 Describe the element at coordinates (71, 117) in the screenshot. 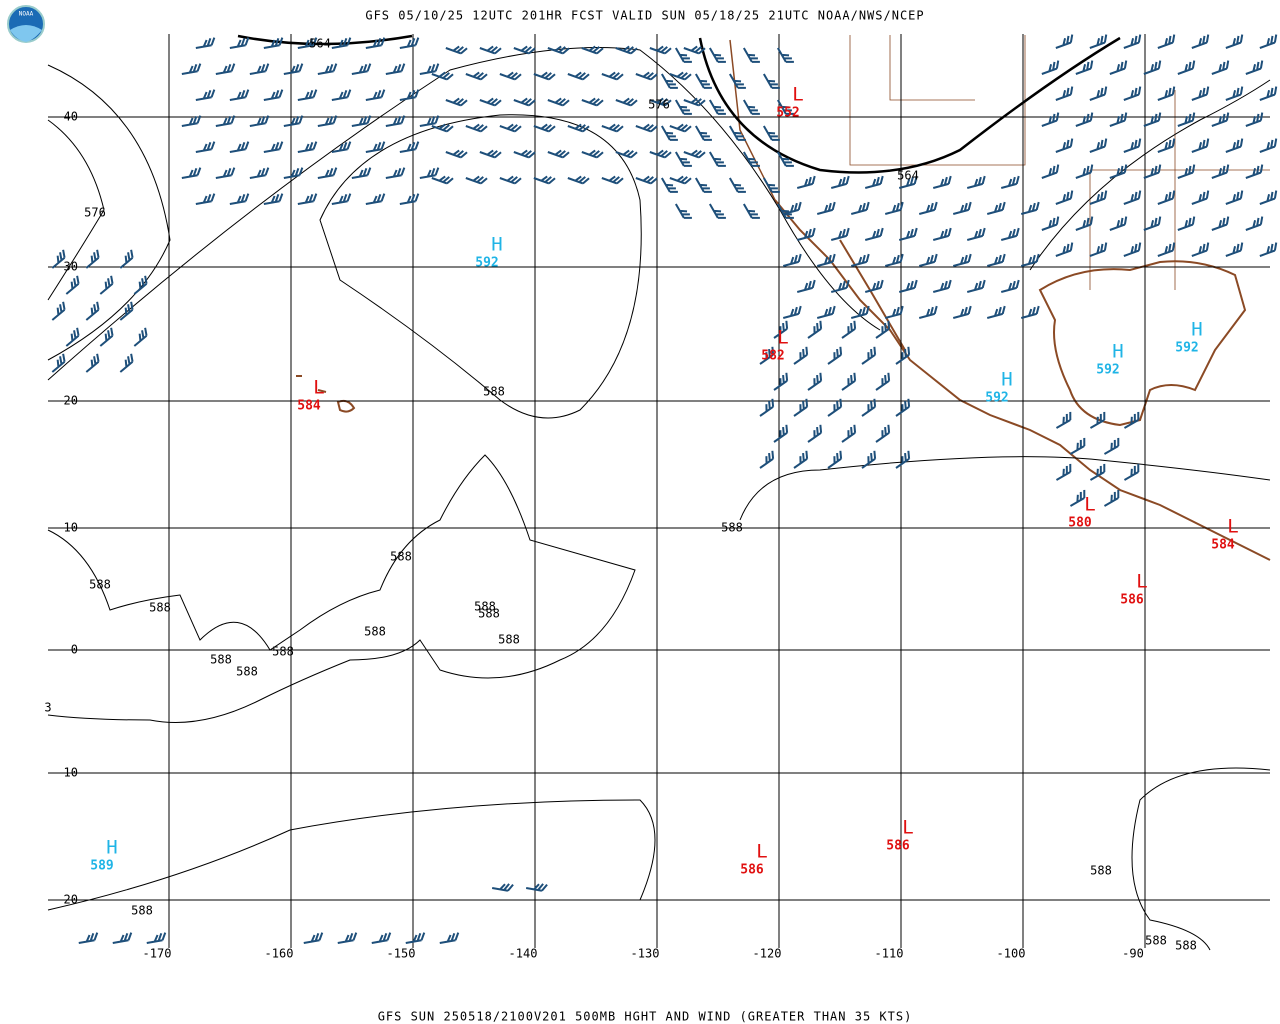

I see `latitude-label: 40` at that location.